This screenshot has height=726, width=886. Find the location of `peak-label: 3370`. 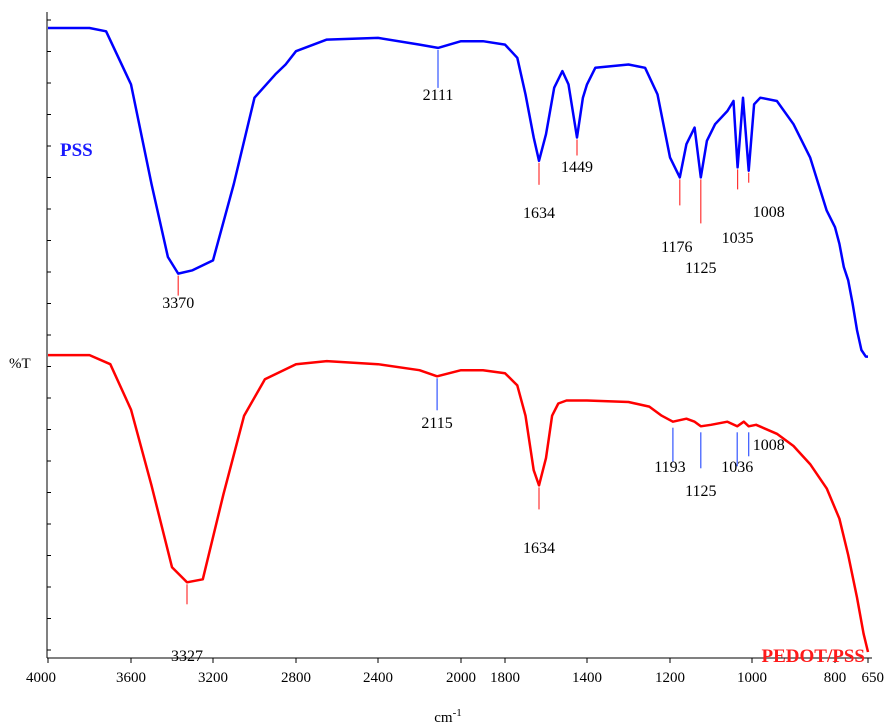

peak-label: 3370 is located at coordinates (178, 303).